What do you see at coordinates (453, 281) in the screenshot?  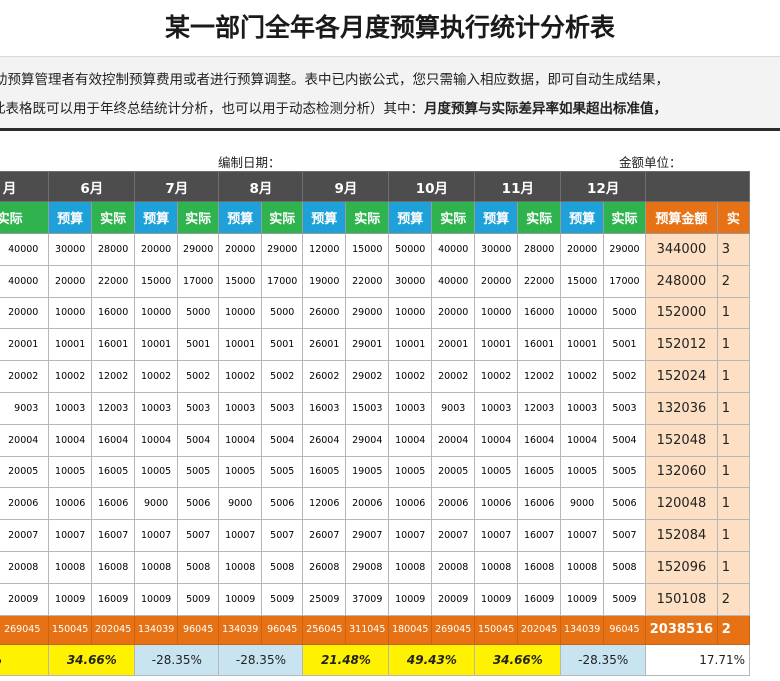 I see `cell-actual: 40000` at bounding box center [453, 281].